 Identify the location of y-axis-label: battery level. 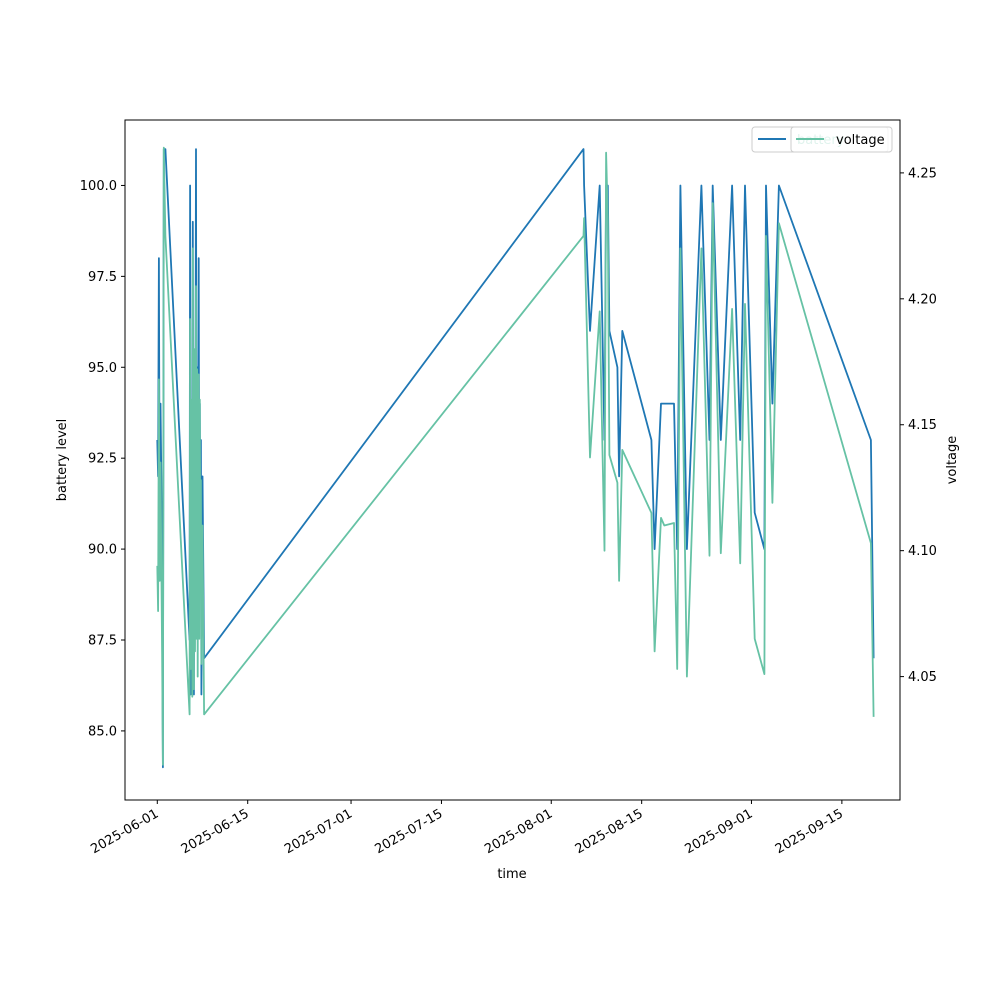
(62, 460).